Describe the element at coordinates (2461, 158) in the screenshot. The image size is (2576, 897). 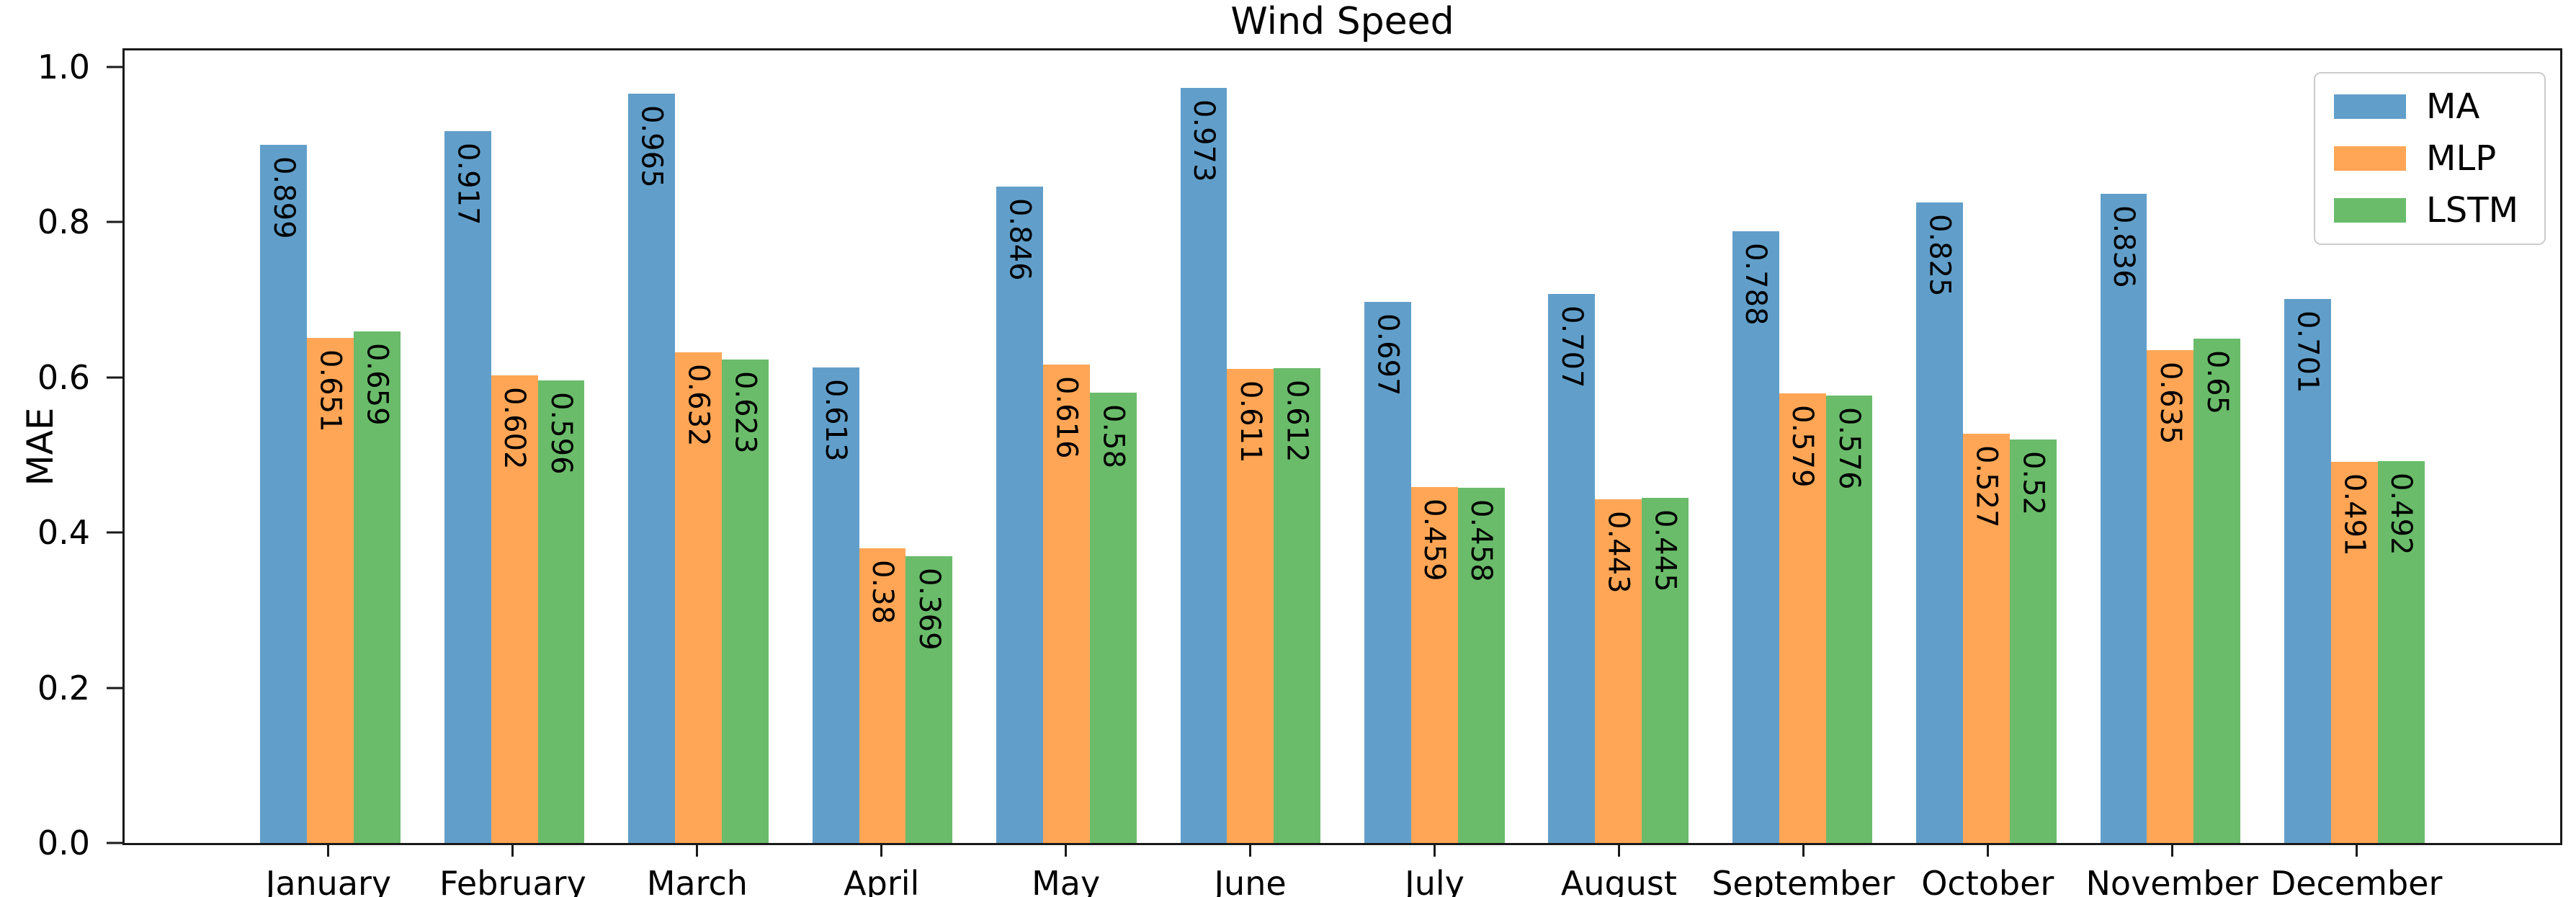
I see `legend-label-mlp: MLP` at that location.